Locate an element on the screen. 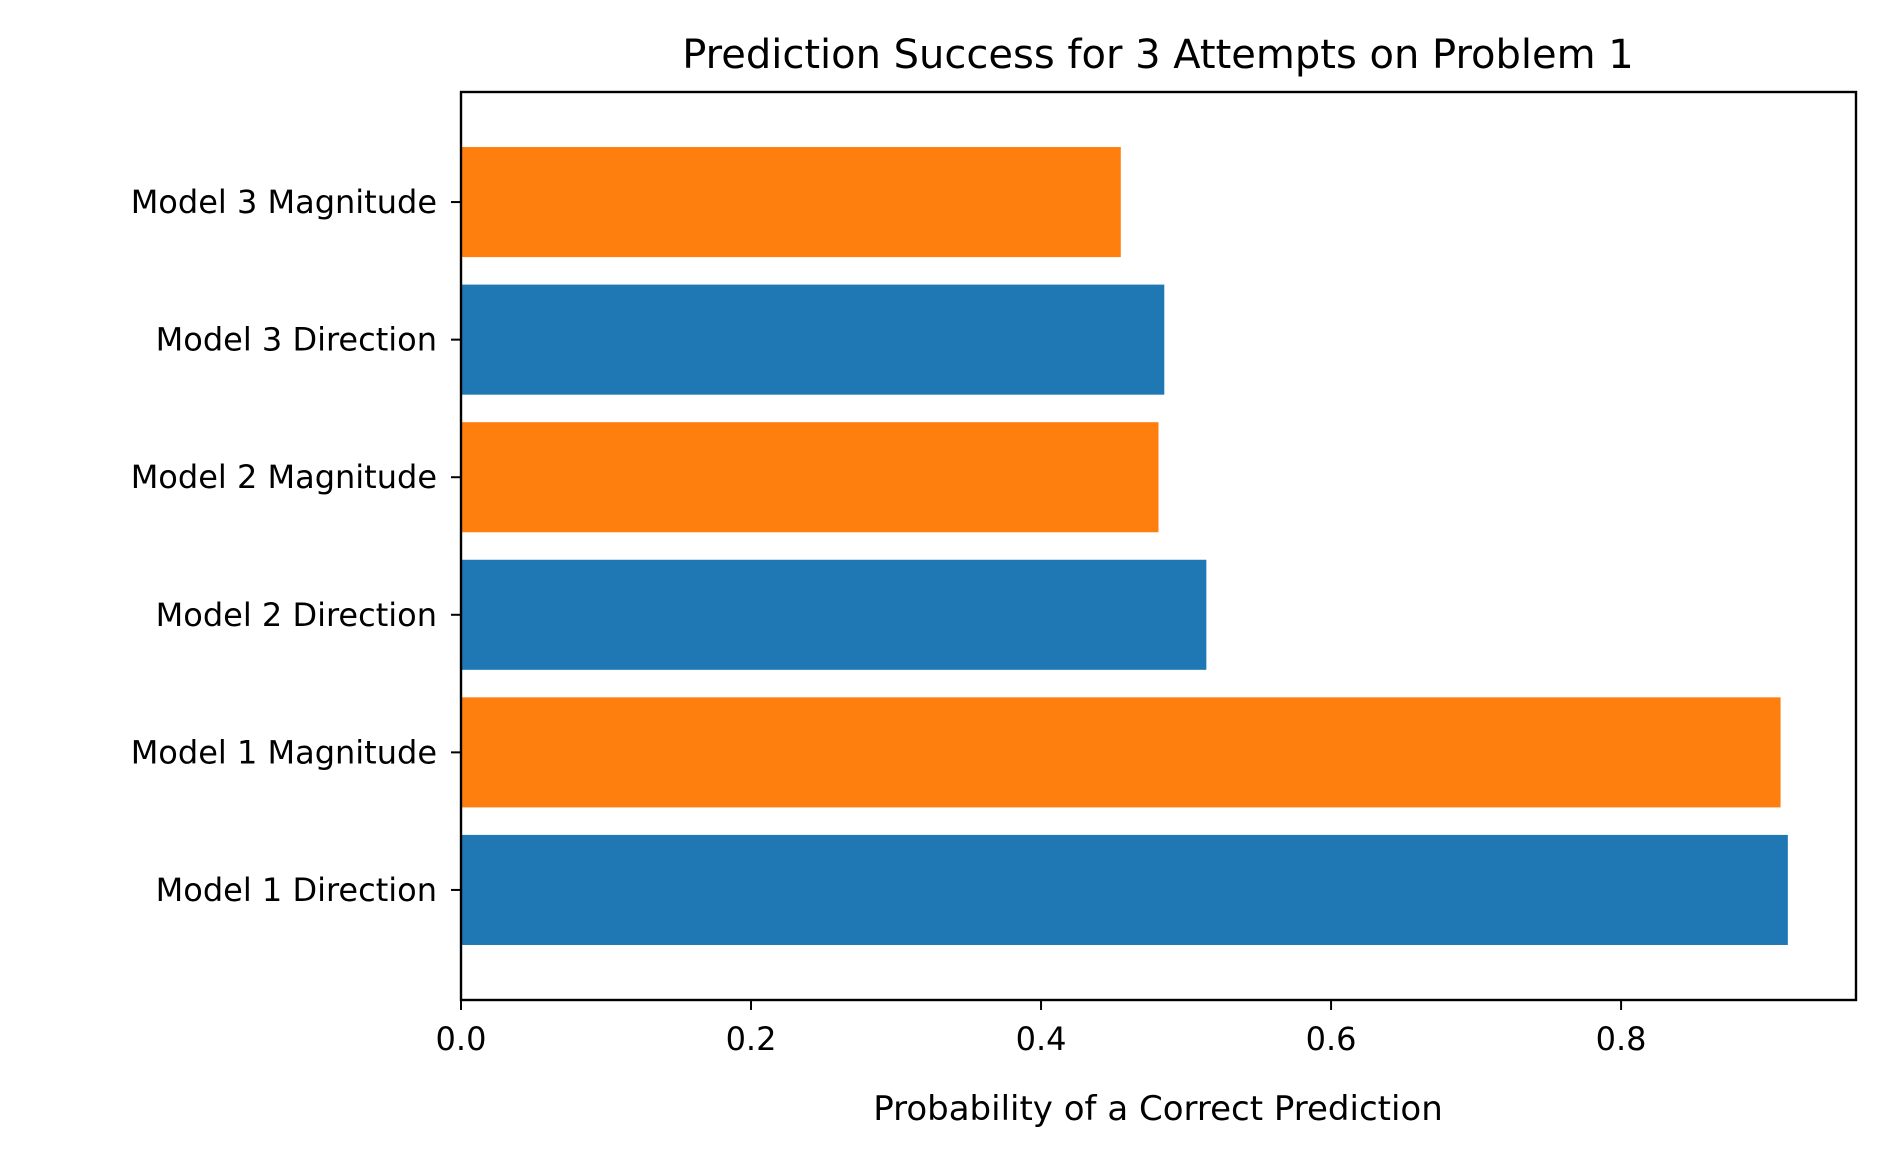 This screenshot has height=1158, width=1882. y-tick-label-model-3-magnitude: Model 3 Magnitude is located at coordinates (284, 202).